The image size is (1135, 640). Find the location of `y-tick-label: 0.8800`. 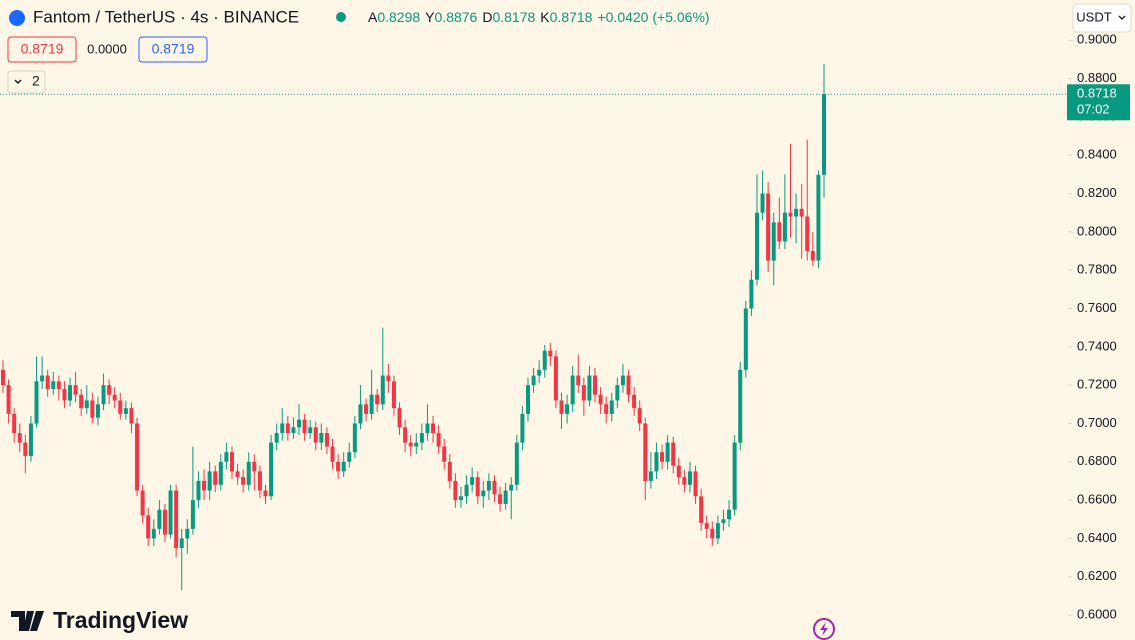

y-tick-label: 0.8800 is located at coordinates (1097, 77).